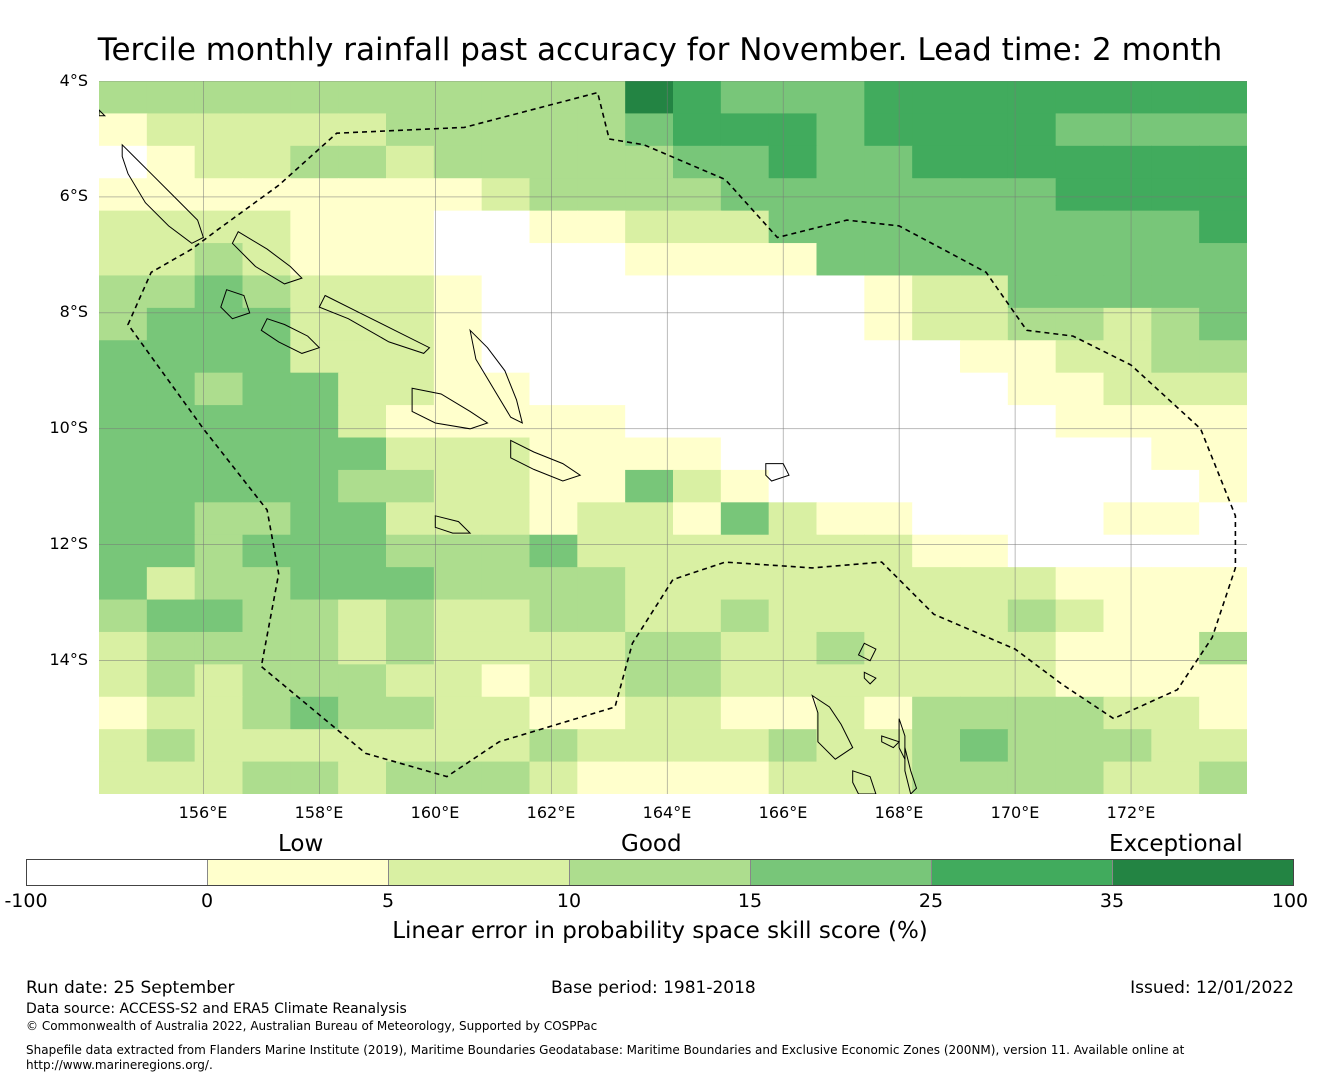 This screenshot has height=1080, width=1320. What do you see at coordinates (931, 901) in the screenshot?
I see `colorbar-tick: 25` at bounding box center [931, 901].